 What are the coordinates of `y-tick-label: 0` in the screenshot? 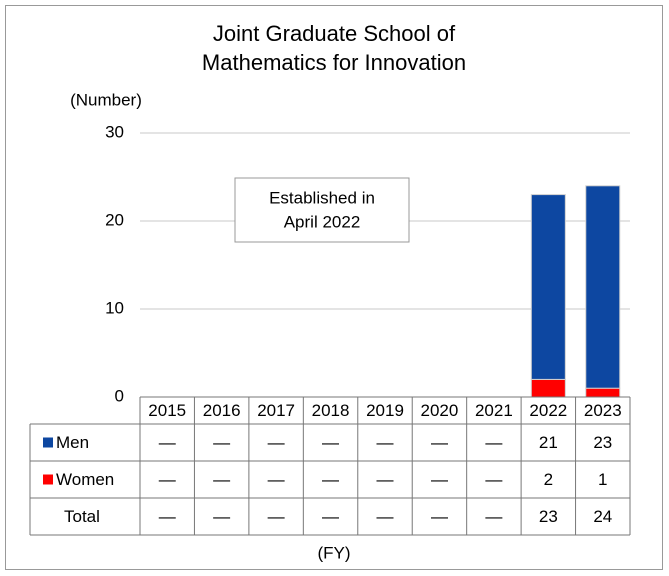 It's located at (119, 395).